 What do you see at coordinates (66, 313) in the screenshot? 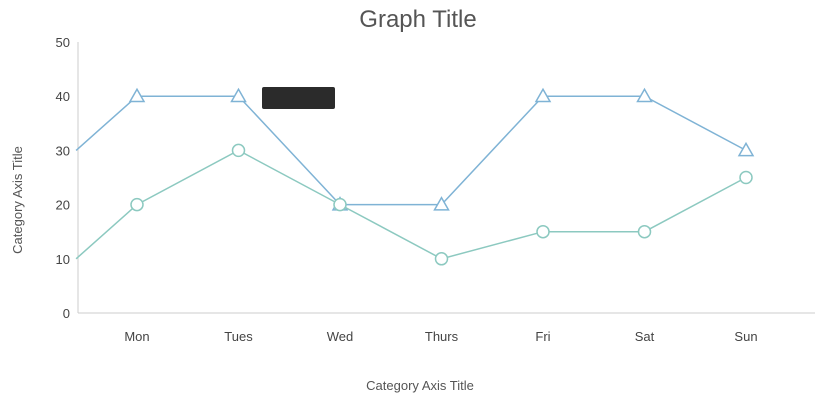
I see `y-tick-label: 0` at bounding box center [66, 313].